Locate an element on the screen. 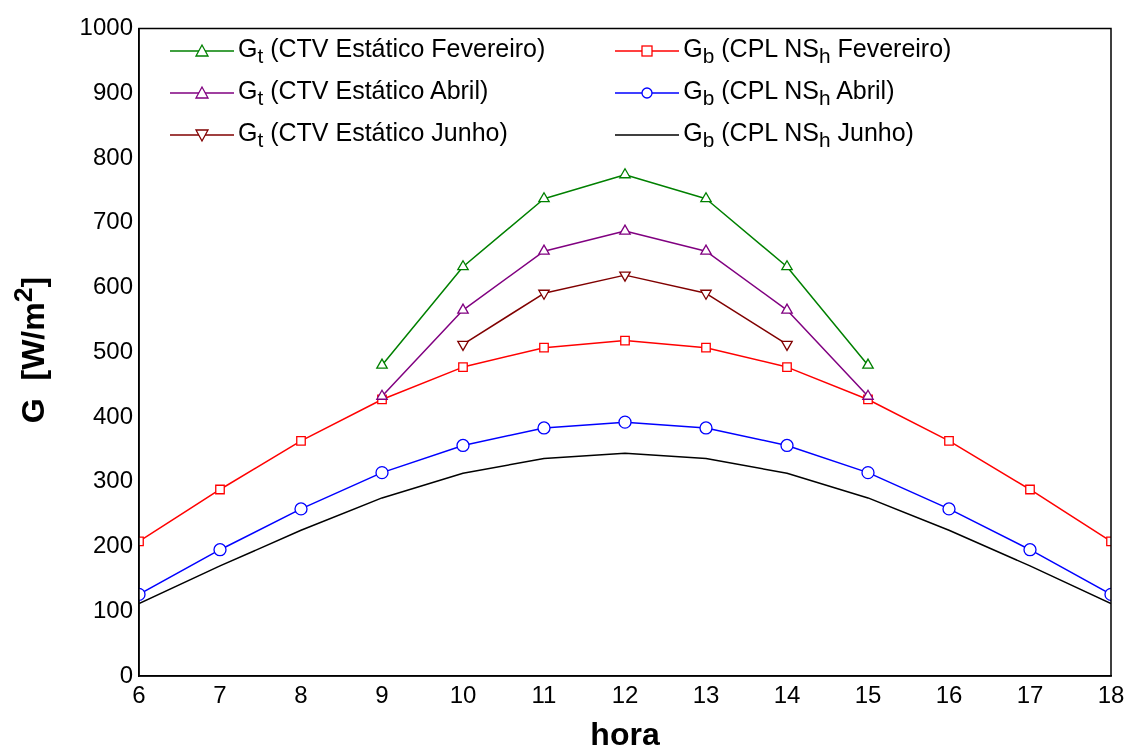  x-tick-label: 8 is located at coordinates (301, 695).